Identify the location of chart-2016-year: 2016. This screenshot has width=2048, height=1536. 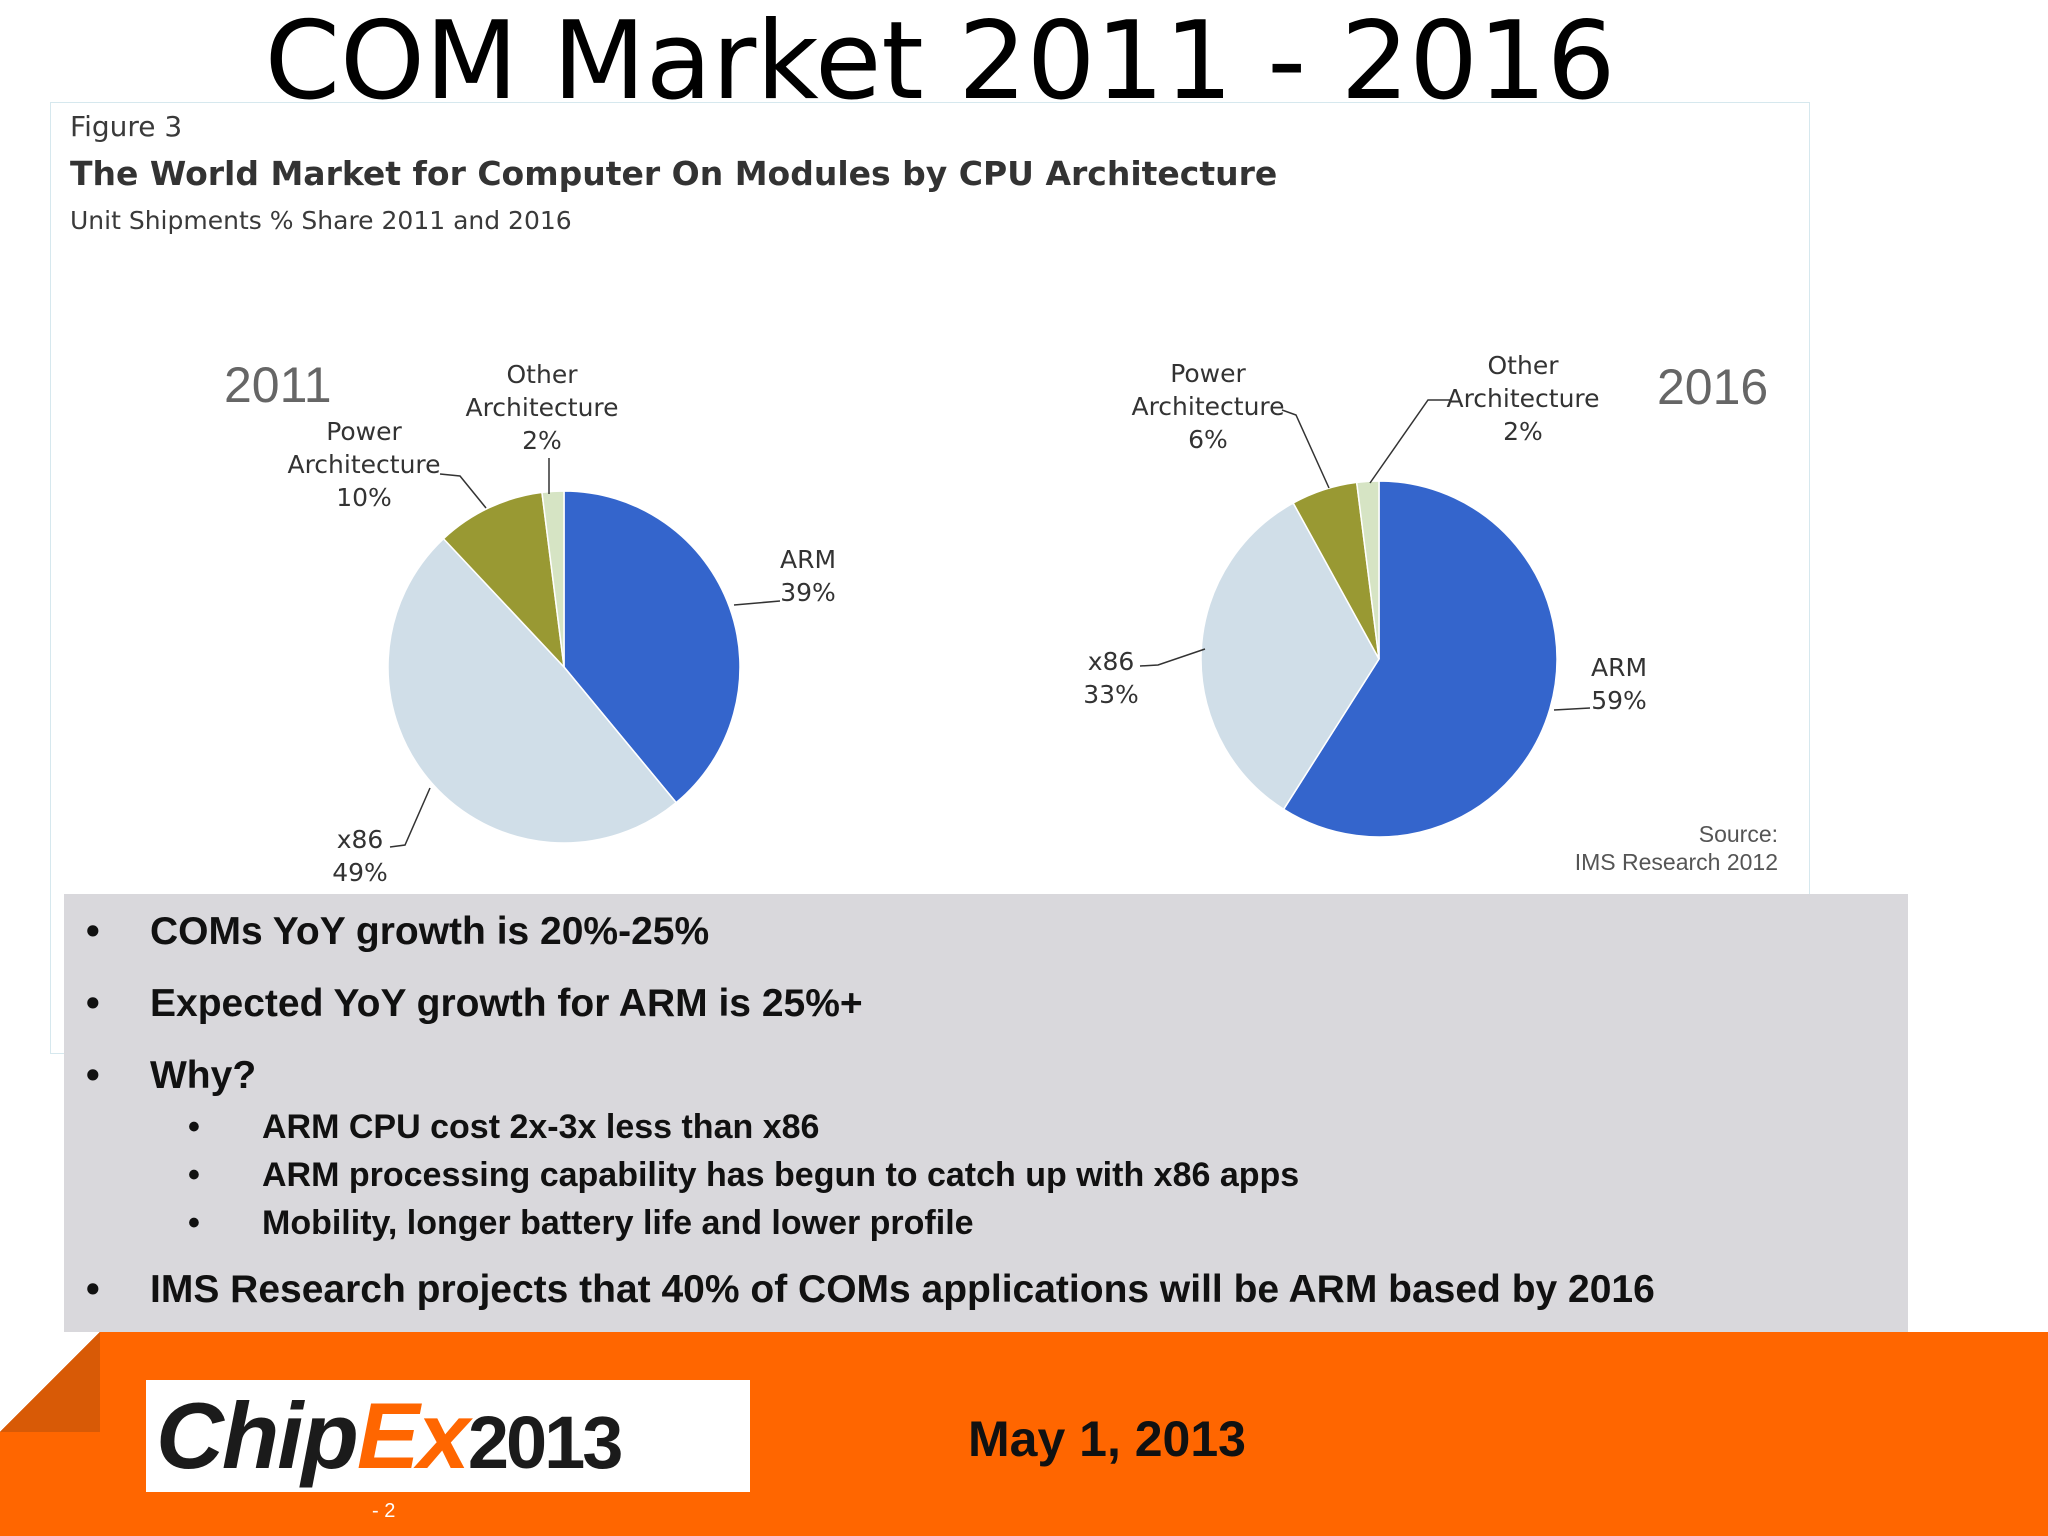
(1713, 387).